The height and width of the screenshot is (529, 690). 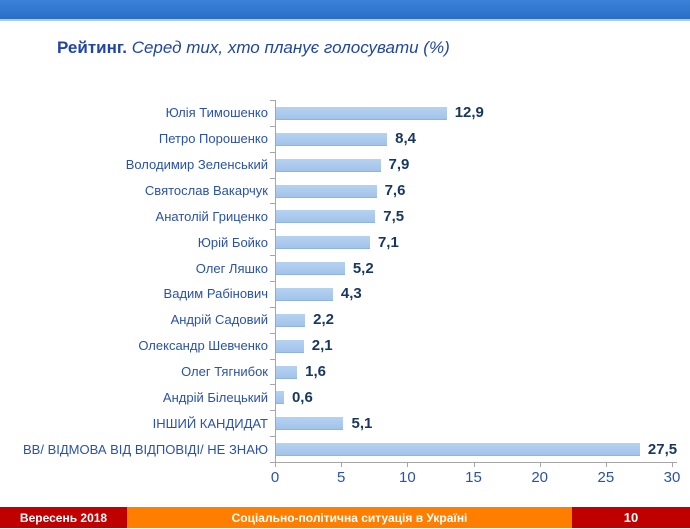 What do you see at coordinates (341, 477) in the screenshot?
I see `x-axis-tick-label: 5` at bounding box center [341, 477].